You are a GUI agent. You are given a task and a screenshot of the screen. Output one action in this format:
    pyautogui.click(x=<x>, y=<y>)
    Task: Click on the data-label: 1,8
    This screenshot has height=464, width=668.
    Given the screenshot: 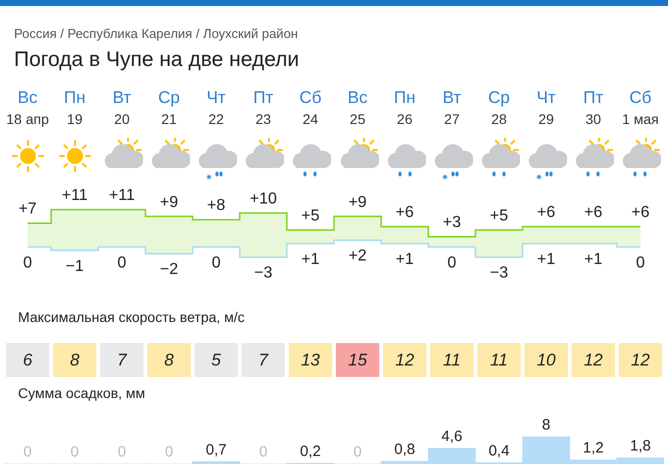 What is the action you would take?
    pyautogui.click(x=640, y=446)
    